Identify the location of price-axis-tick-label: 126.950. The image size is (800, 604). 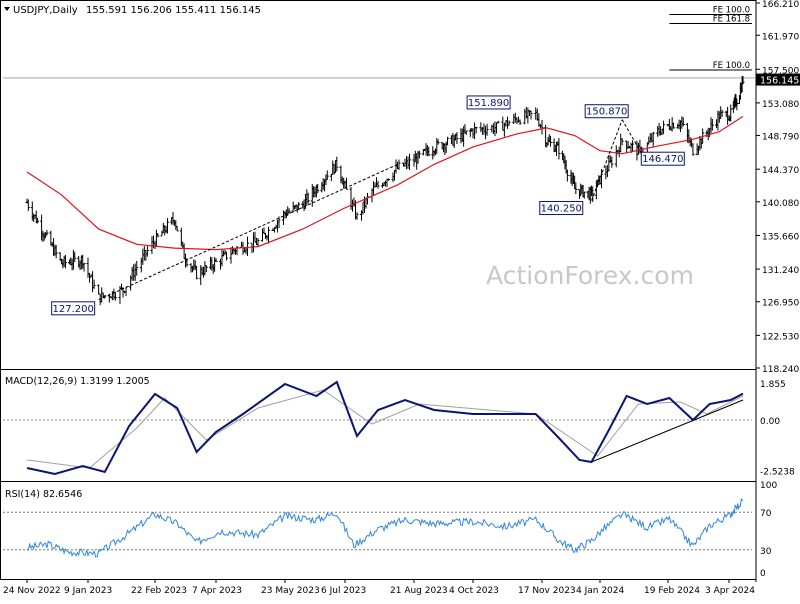
(780, 304).